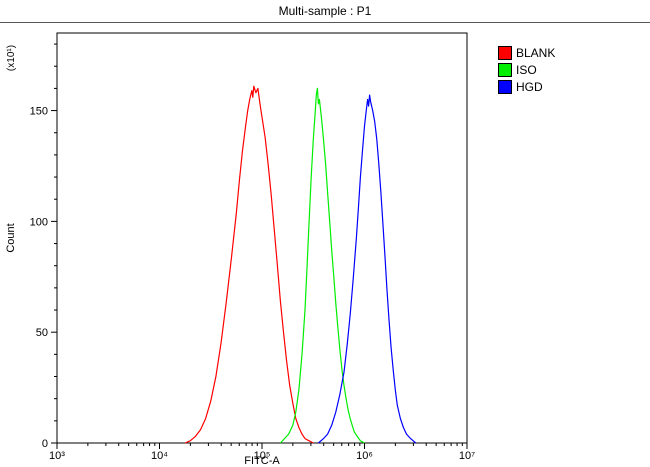  Describe the element at coordinates (505, 52) in the screenshot. I see `legend-swatch-blank` at that location.